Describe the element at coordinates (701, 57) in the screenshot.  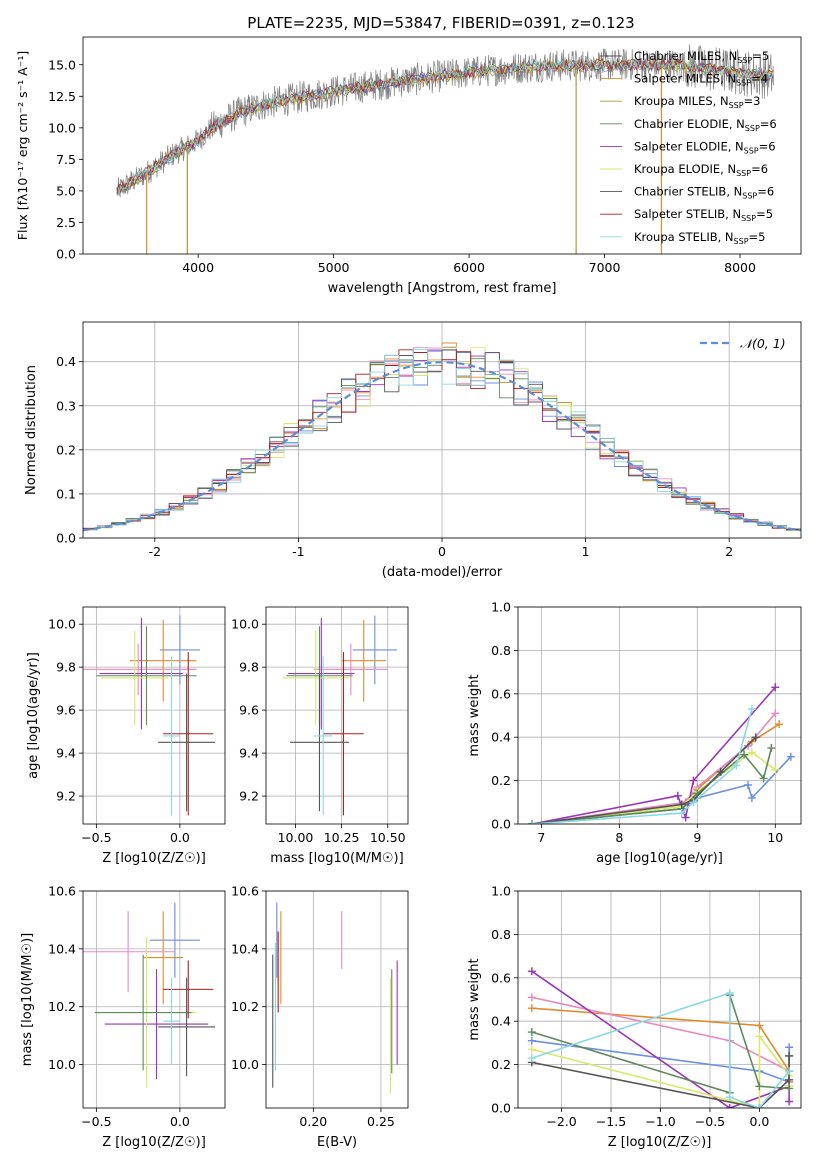
I see `legend-label: Chabrier MILES, NSSP=5` at that location.